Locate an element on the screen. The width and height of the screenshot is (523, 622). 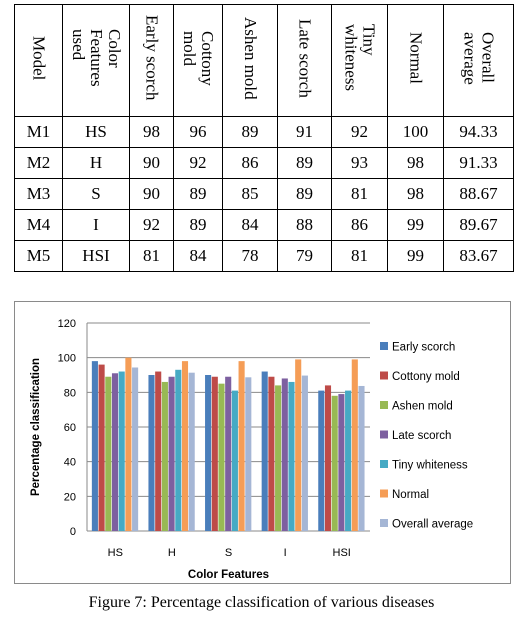
table-cell: 85 is located at coordinates (250, 194).